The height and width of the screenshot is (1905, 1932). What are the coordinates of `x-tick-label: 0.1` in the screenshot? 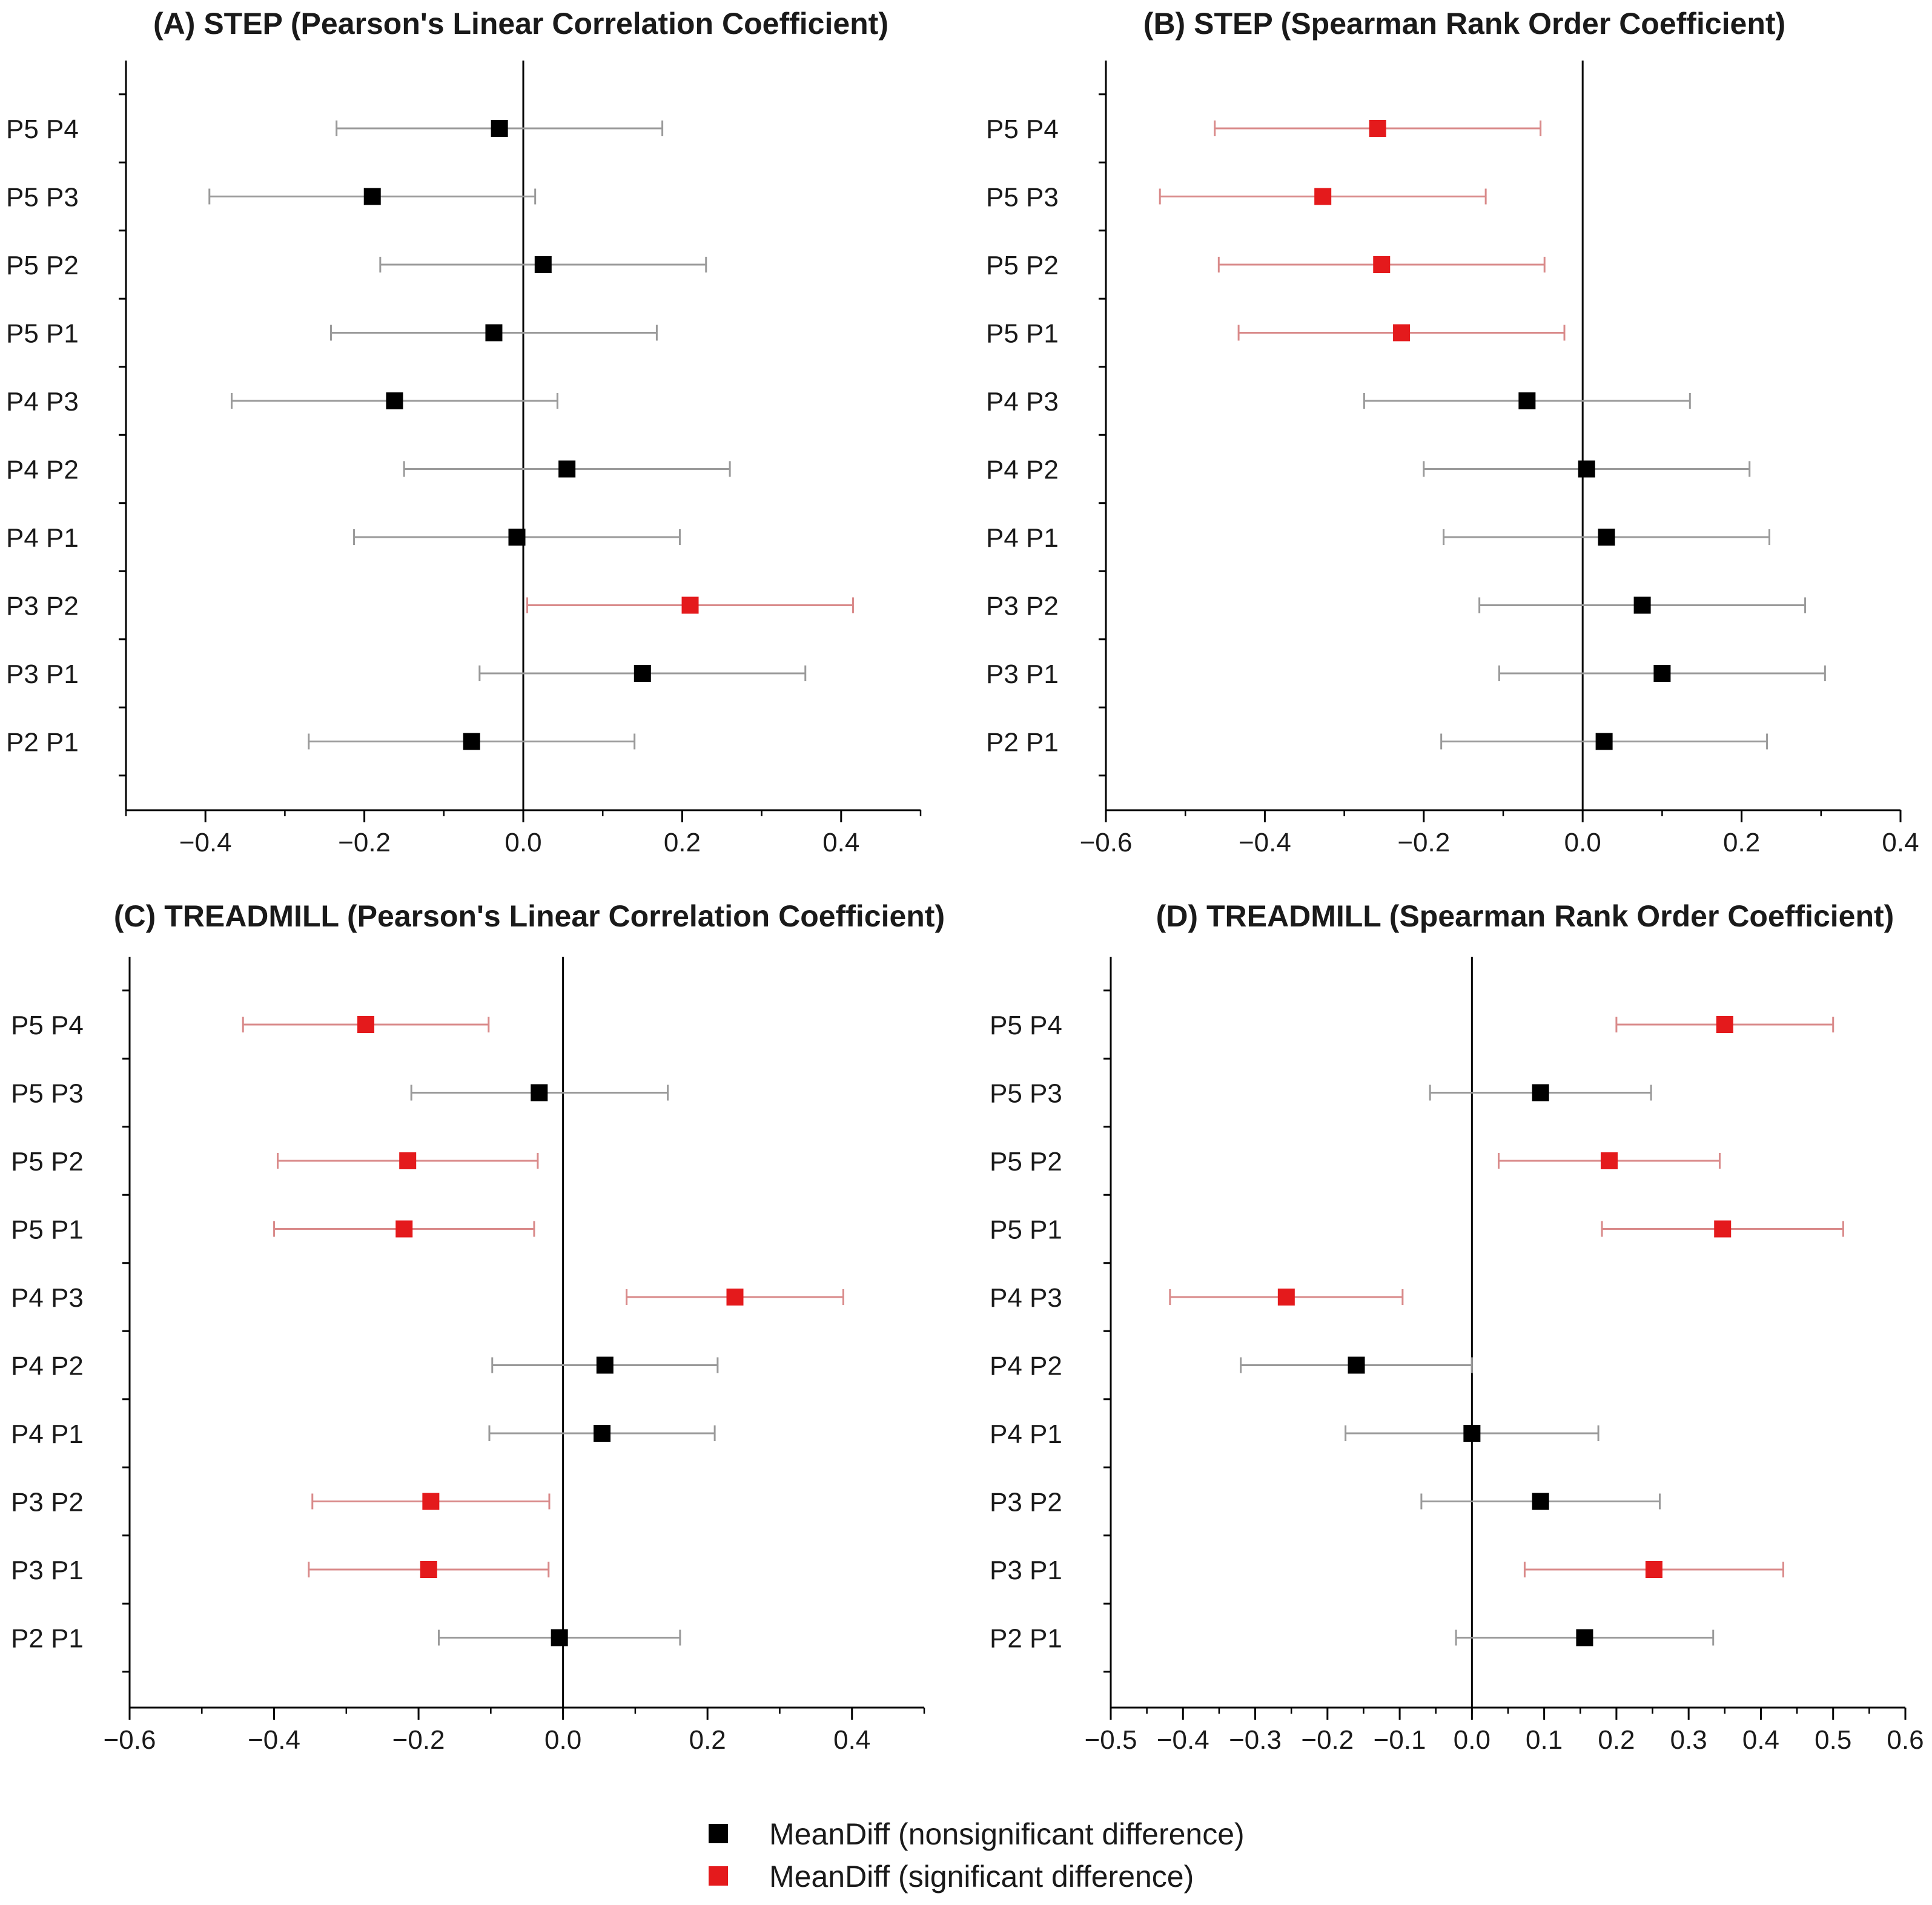 It's located at (1545, 1740).